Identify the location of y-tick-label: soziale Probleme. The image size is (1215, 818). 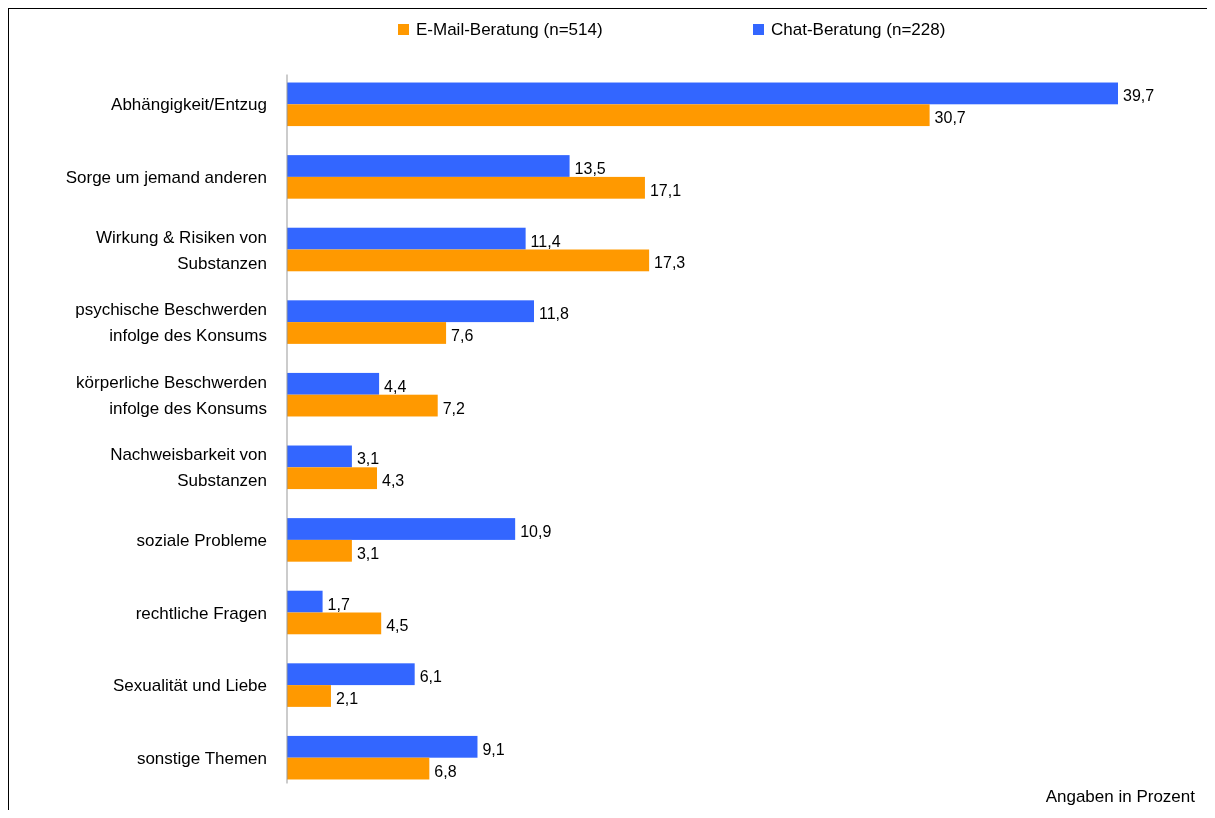
(201, 540).